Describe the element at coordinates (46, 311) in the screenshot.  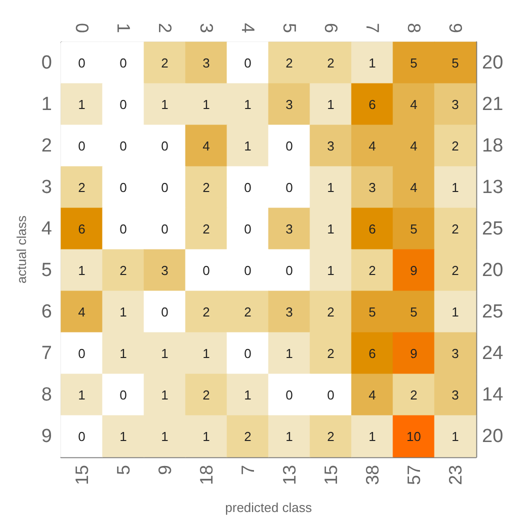
I see `y-tick-label: 6` at that location.